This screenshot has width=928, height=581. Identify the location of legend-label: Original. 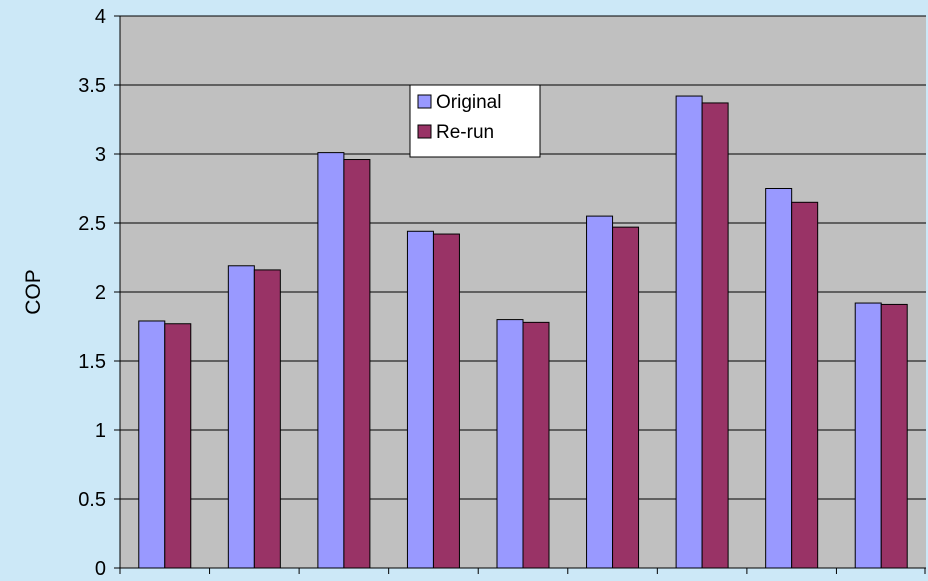
(468, 102).